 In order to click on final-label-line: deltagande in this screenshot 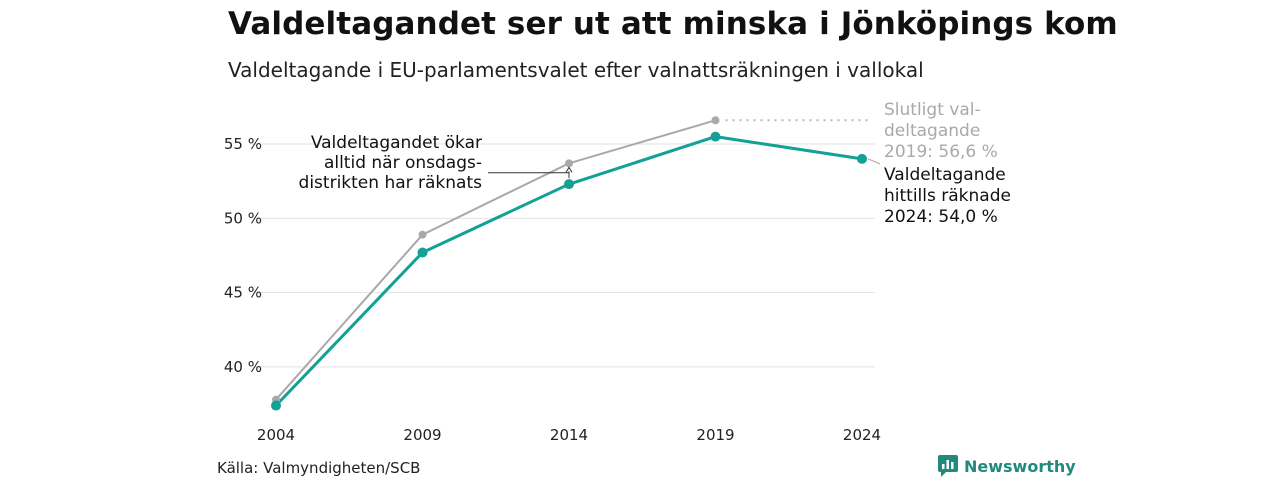, I will do `click(932, 131)`.